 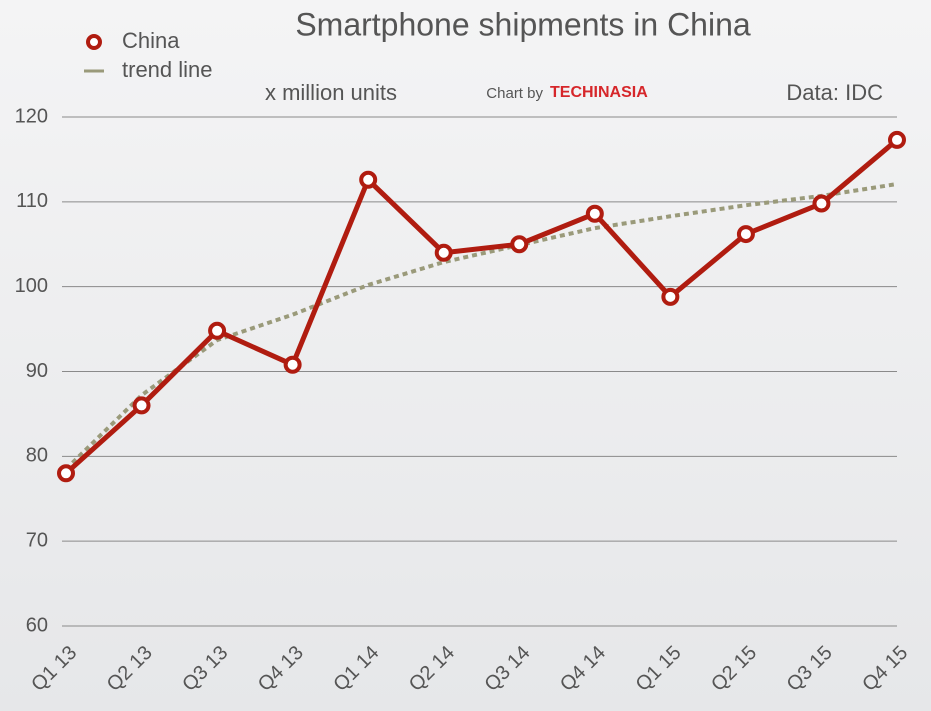 I want to click on x-tick-label: Q2 13, so click(x=130, y=669).